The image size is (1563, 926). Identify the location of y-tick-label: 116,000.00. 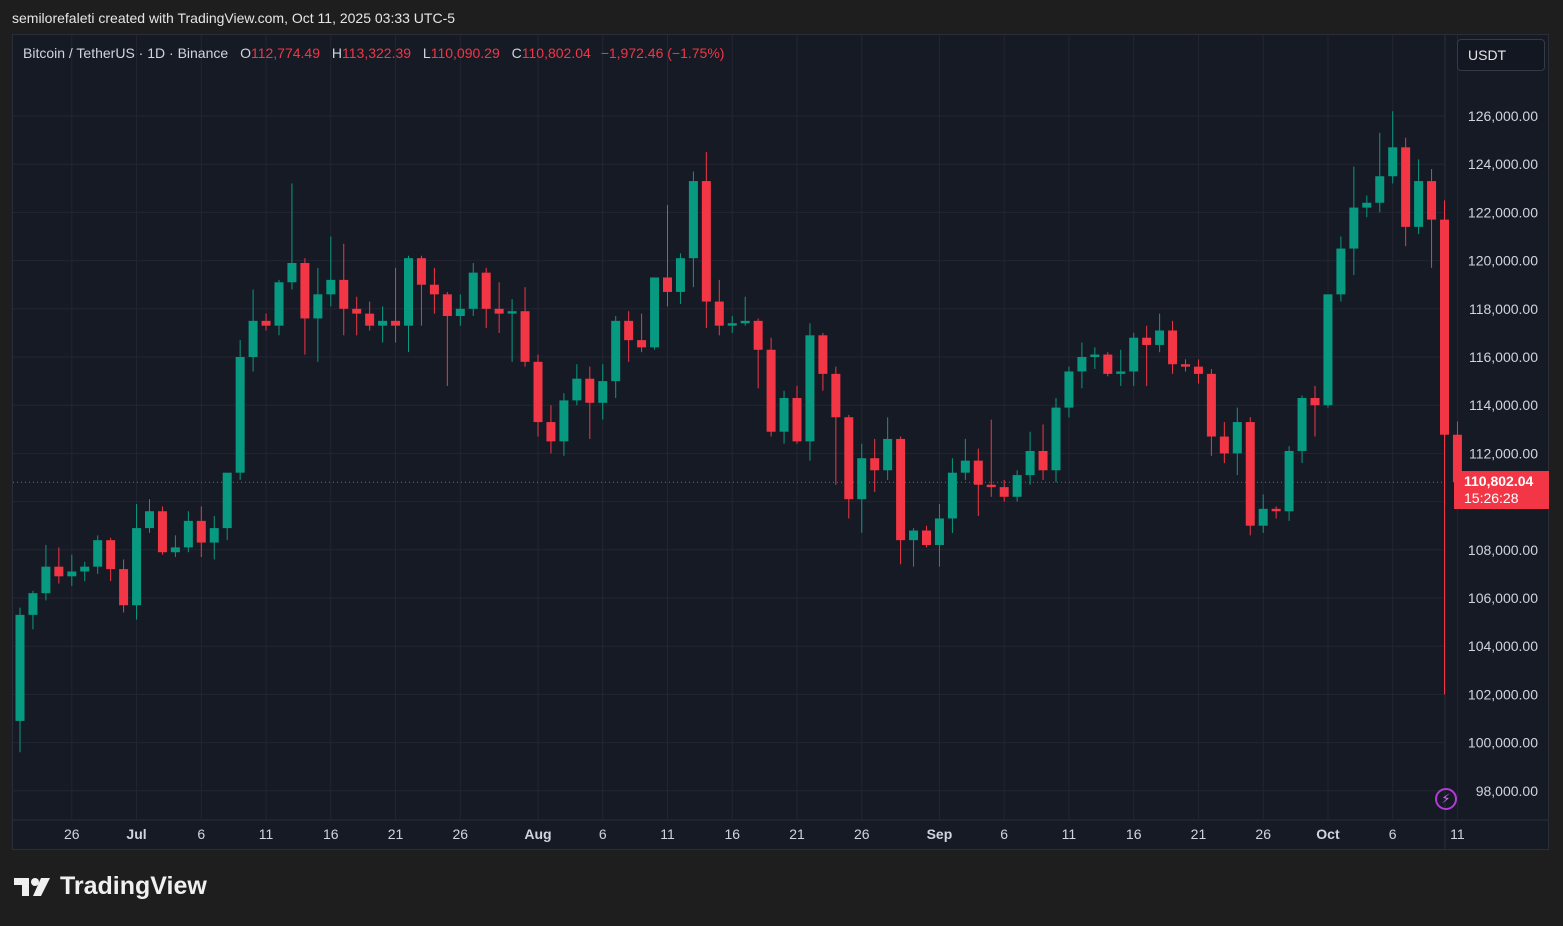
(1503, 357).